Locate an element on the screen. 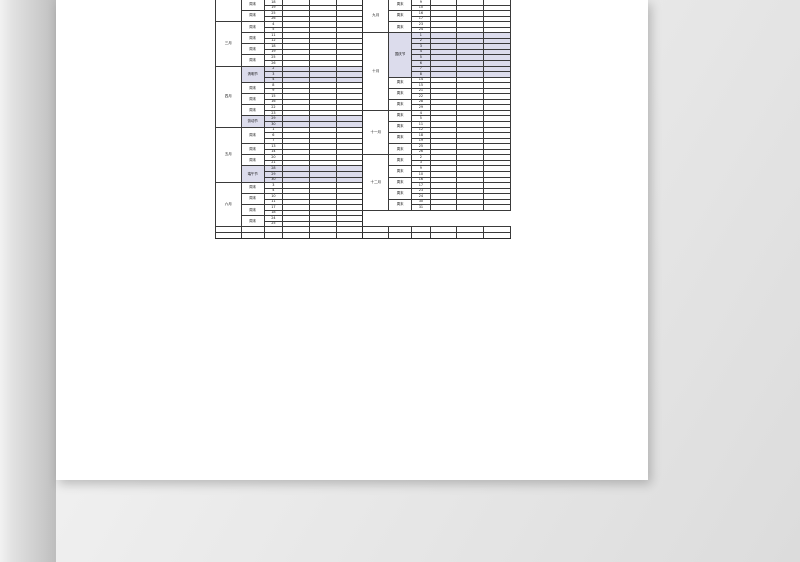 The image size is (800, 562). day-number-cell: 3 is located at coordinates (273, 74).